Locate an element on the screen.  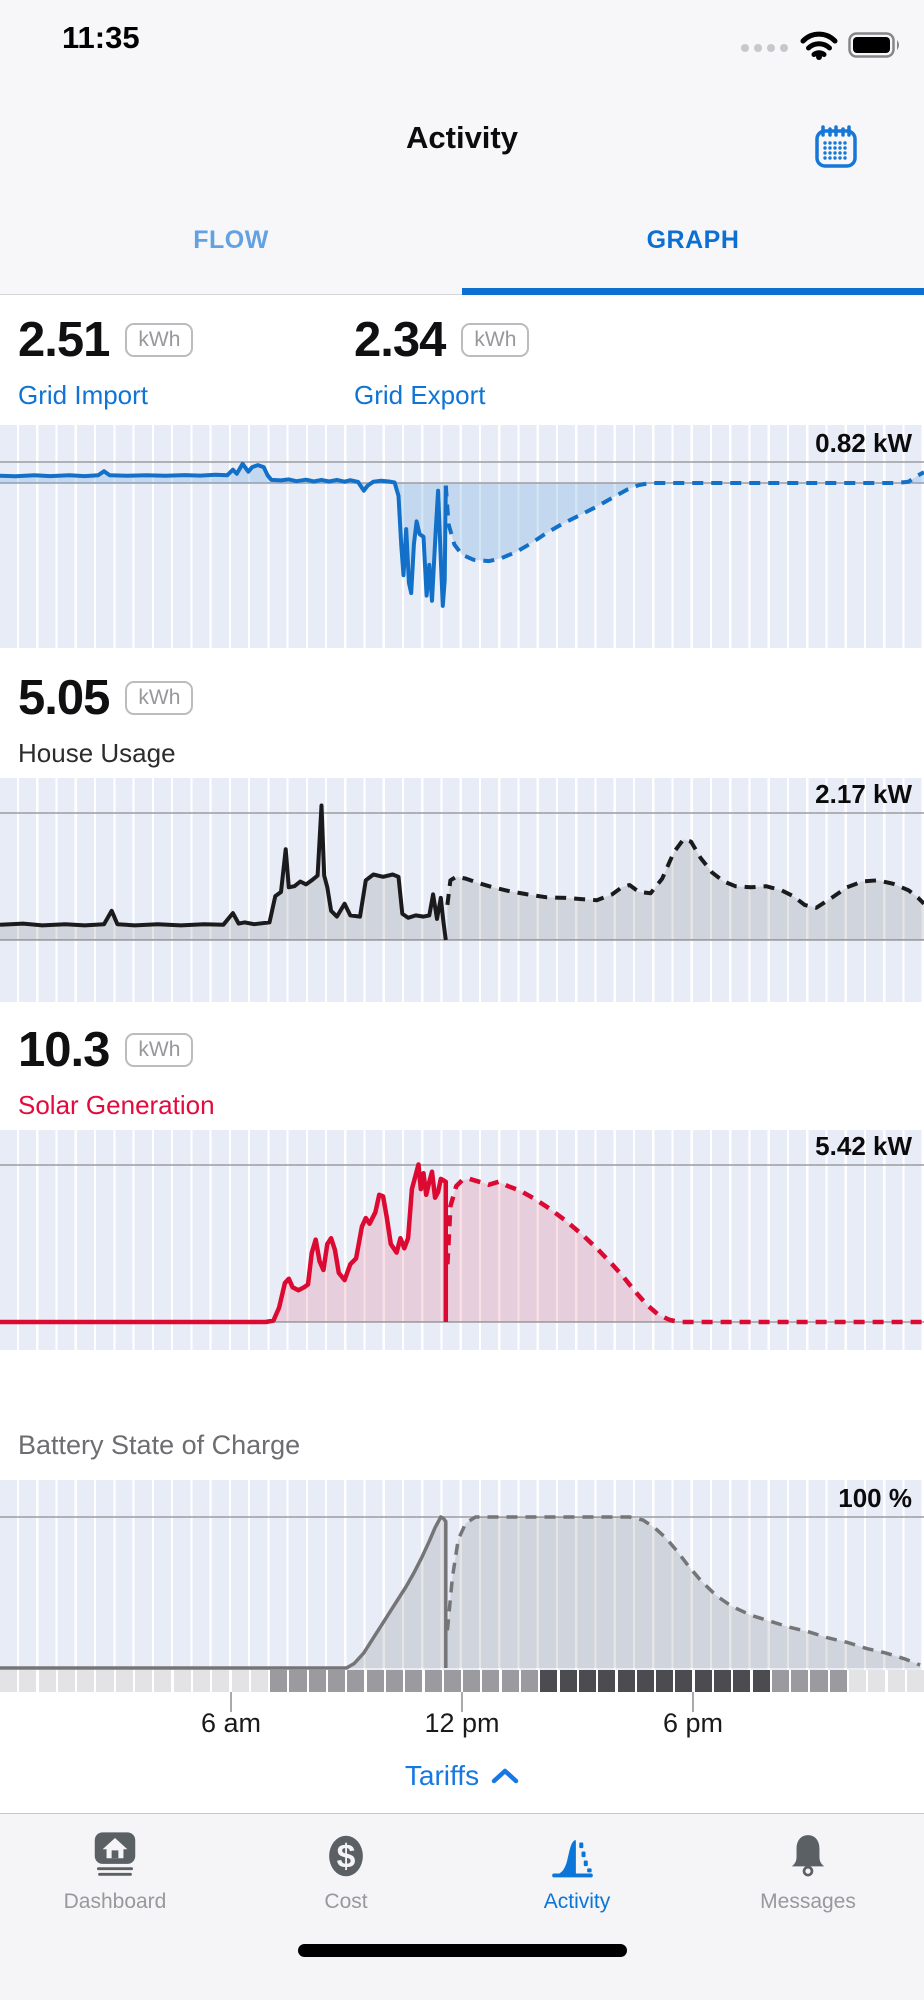
axis-label-6am: 6 am is located at coordinates (231, 1723).